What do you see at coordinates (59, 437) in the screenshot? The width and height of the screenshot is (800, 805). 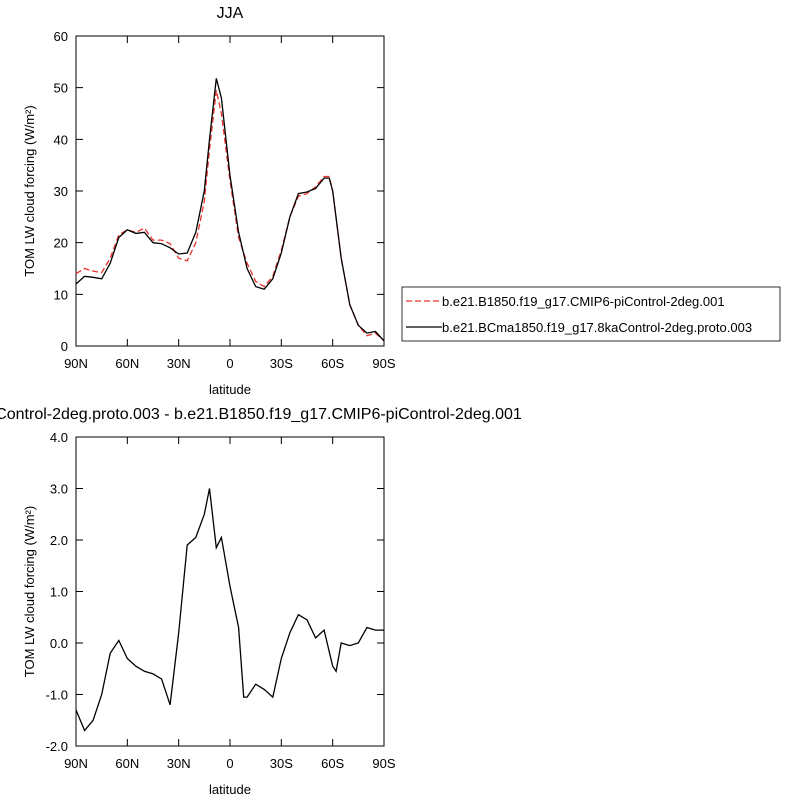 I see `y-tick-label: 4.0` at bounding box center [59, 437].